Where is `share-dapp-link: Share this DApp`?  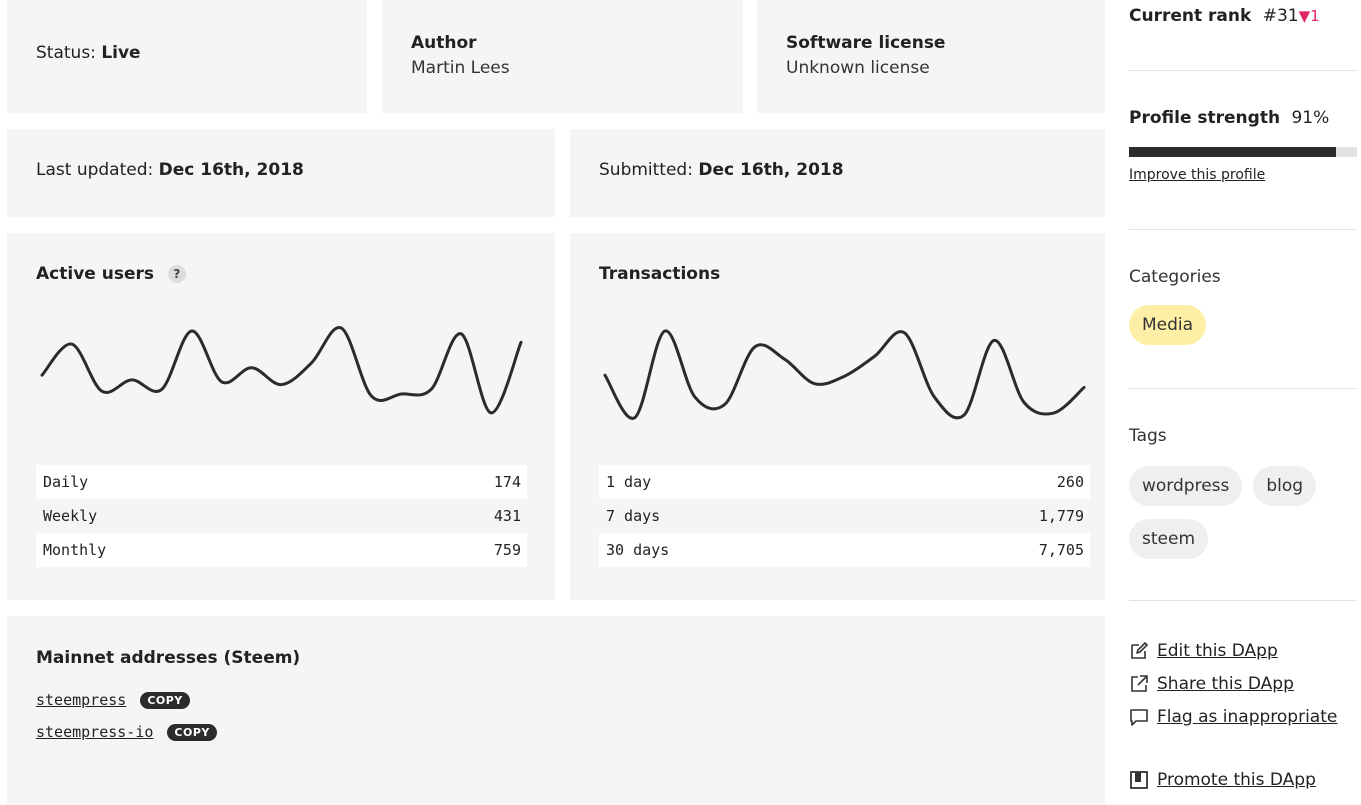 share-dapp-link: Share this DApp is located at coordinates (1233, 683).